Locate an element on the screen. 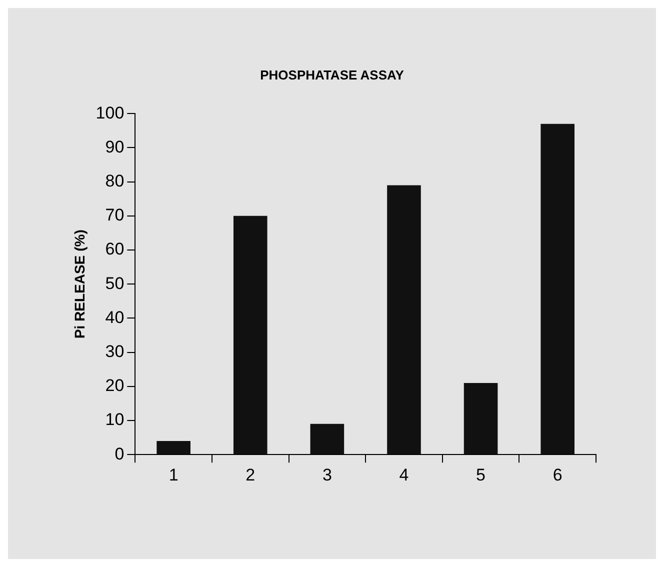  x-tick-label: 1 is located at coordinates (173, 474).